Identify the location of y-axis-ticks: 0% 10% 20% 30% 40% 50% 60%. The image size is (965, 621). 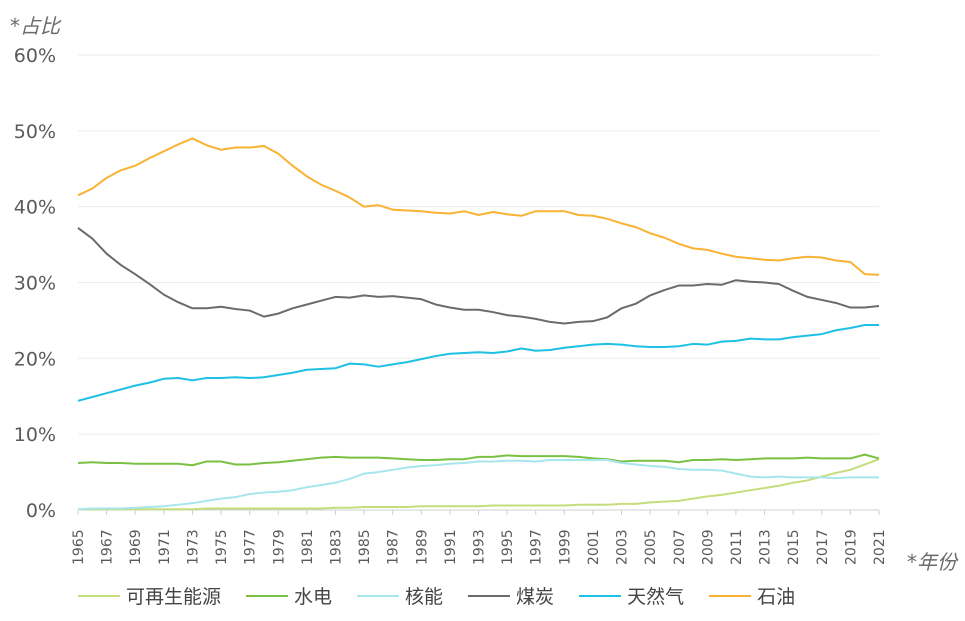
(35, 283).